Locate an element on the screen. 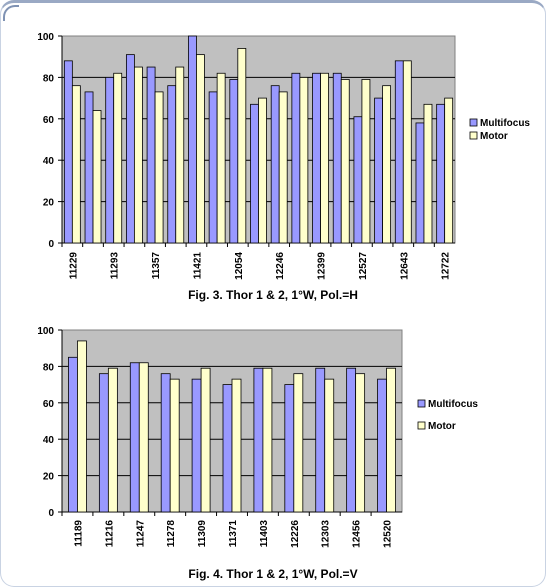 The image size is (546, 587). x-tick-label: 12226 is located at coordinates (295, 534).